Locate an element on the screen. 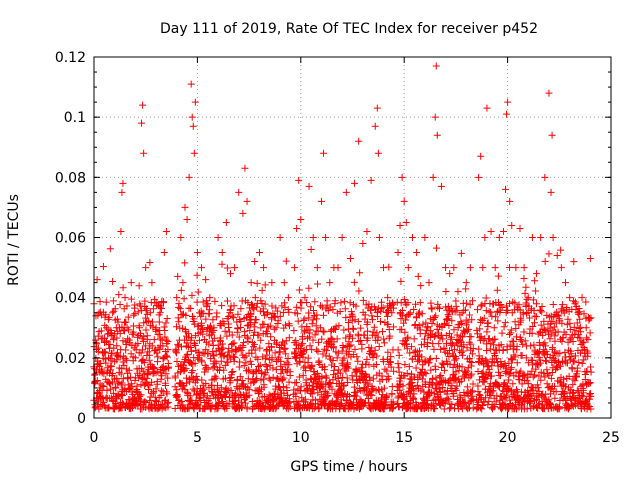 The image size is (640, 480). y-tick-label: 0.04 is located at coordinates (70, 299).